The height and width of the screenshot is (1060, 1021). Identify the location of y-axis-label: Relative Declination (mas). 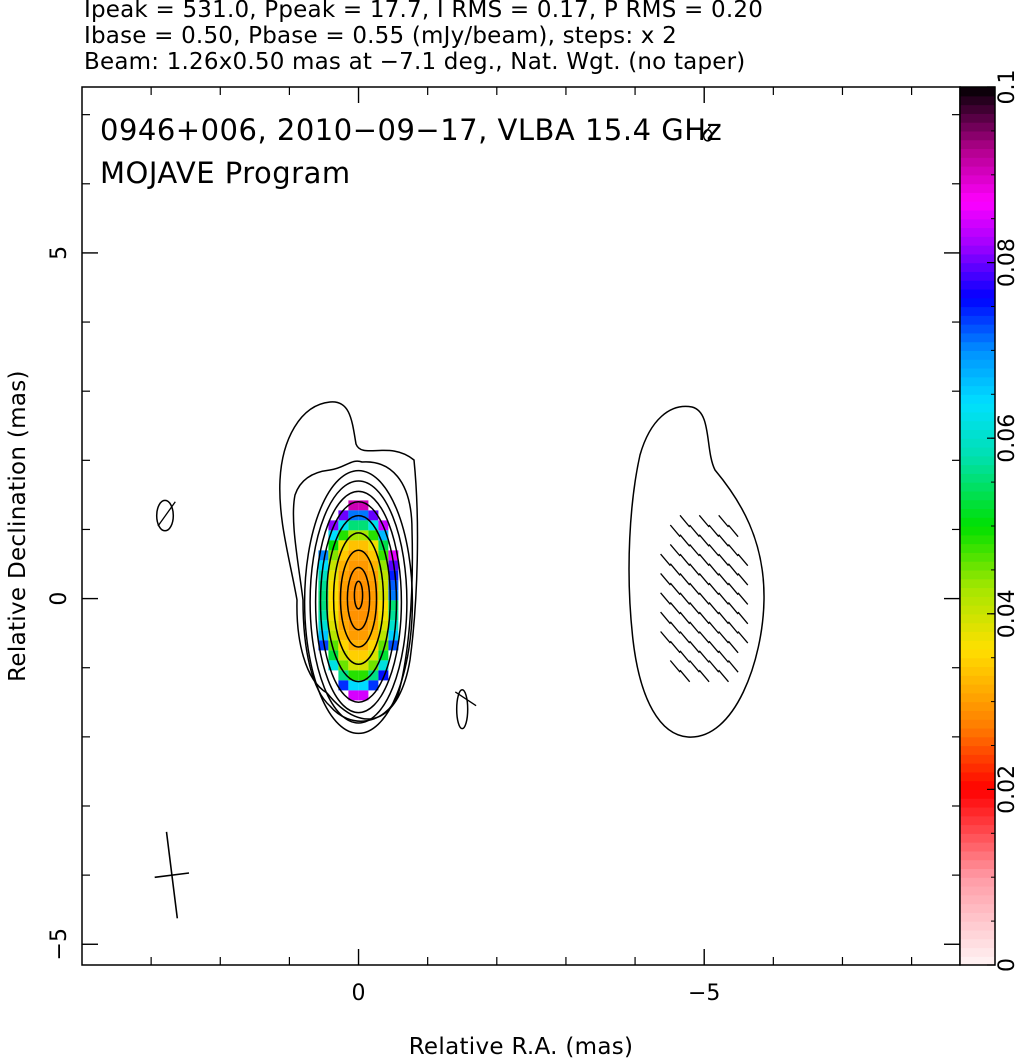
(18, 526).